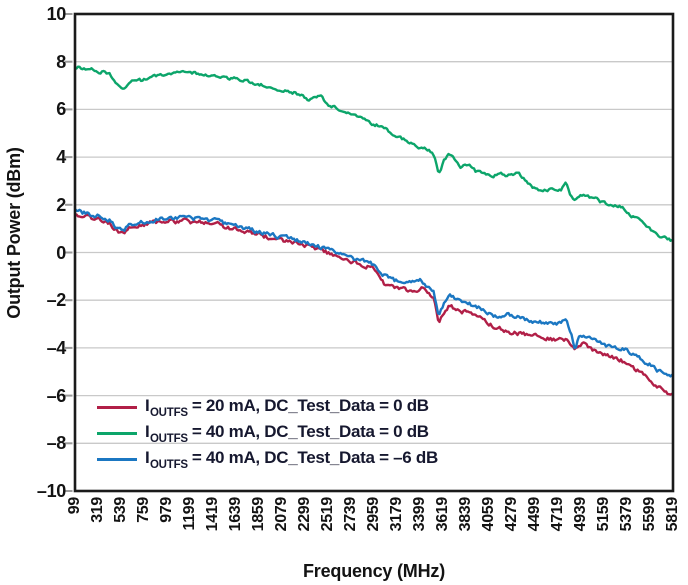  What do you see at coordinates (291, 459) in the screenshot?
I see `legend-label: IOUTFS = 40 mA, DC_Test_Data = –6 dB` at bounding box center [291, 459].